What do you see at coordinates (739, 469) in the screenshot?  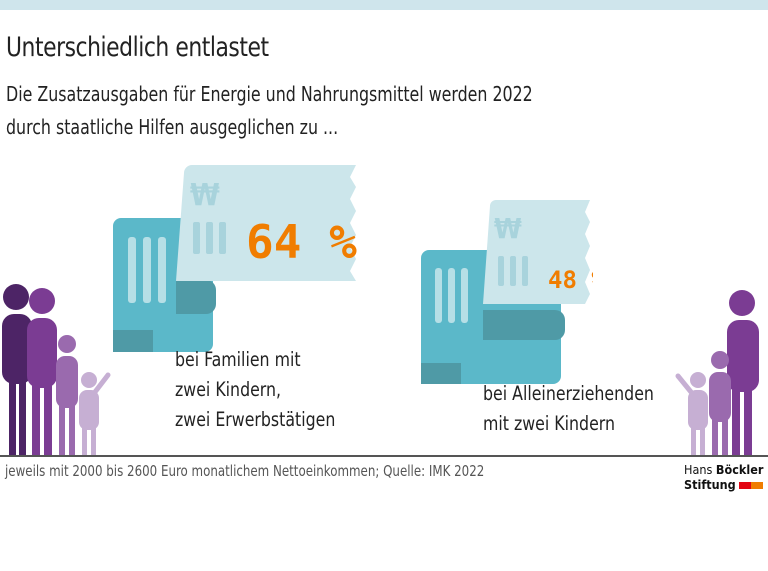 I see `logo-text: Böckler` at bounding box center [739, 469].